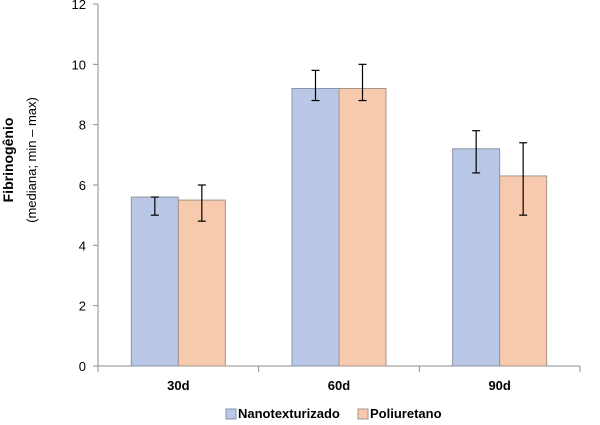  I want to click on y-tick-label: 0, so click(82, 366).